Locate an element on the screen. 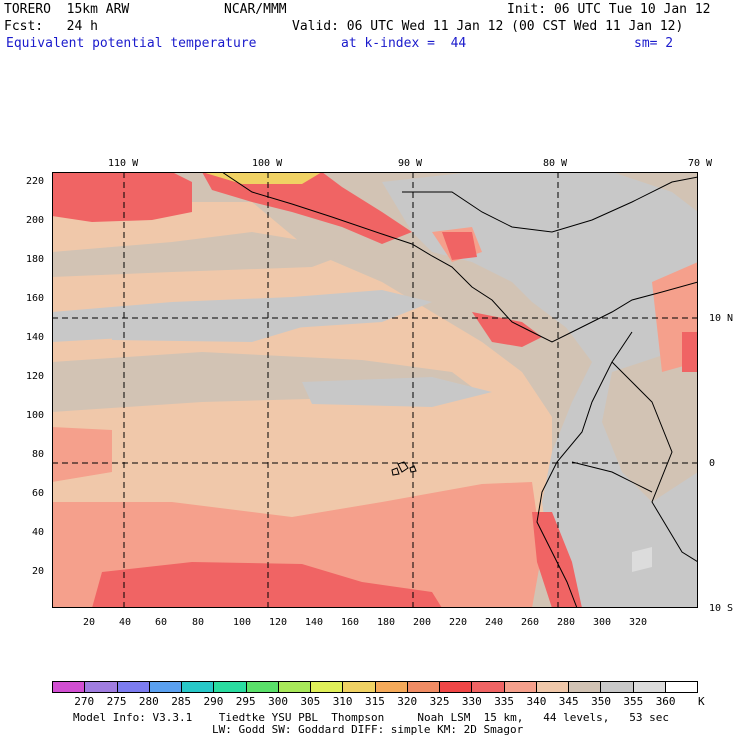  y-tick: 220 is located at coordinates (35, 181).